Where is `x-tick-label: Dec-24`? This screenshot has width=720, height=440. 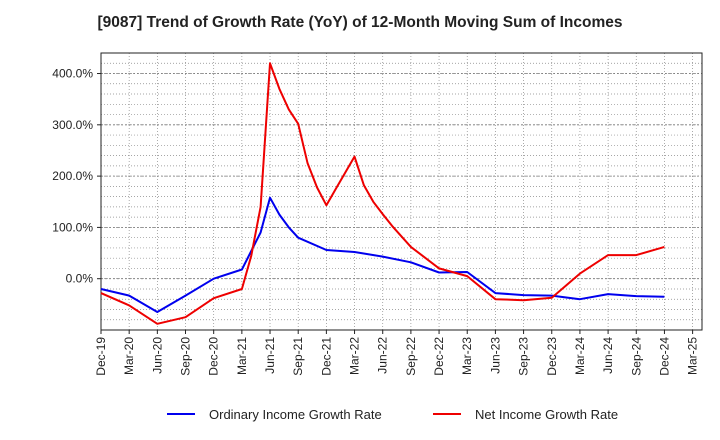
x-tick-label: Dec-24 is located at coordinates (664, 356).